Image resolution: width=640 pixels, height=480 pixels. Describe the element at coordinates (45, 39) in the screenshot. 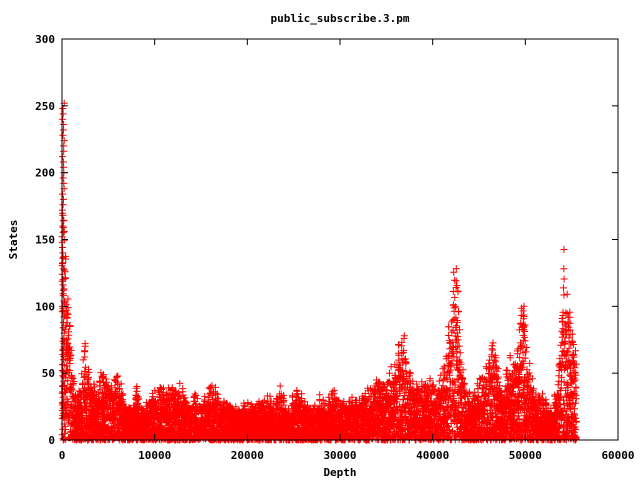

I see `y-tick-label: 300` at that location.